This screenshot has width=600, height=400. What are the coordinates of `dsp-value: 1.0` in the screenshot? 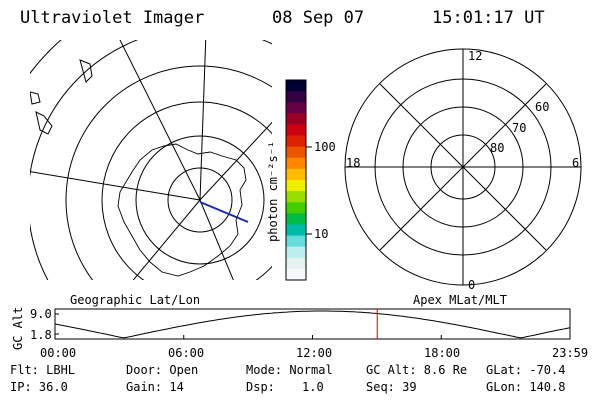 It's located at (313, 387).